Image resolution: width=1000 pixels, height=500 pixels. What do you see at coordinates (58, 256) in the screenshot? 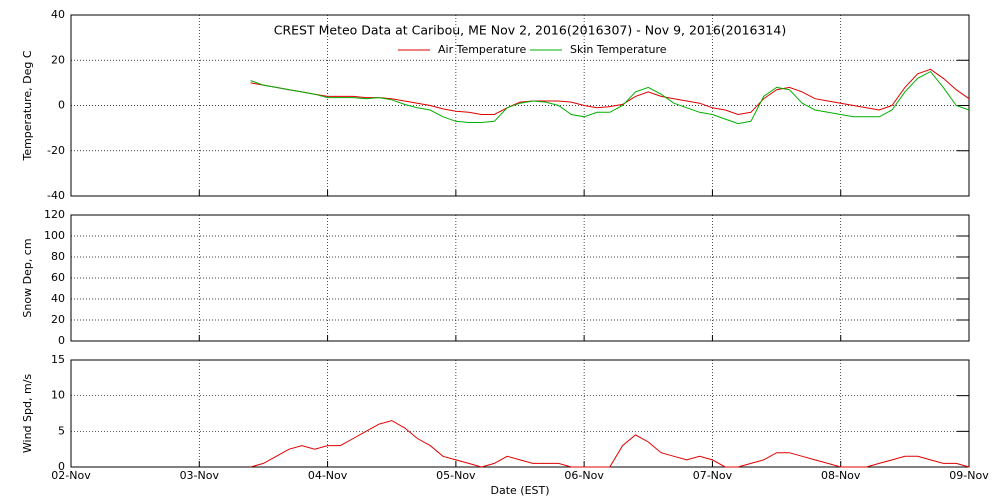
I see `y-tick-label: 80` at bounding box center [58, 256].